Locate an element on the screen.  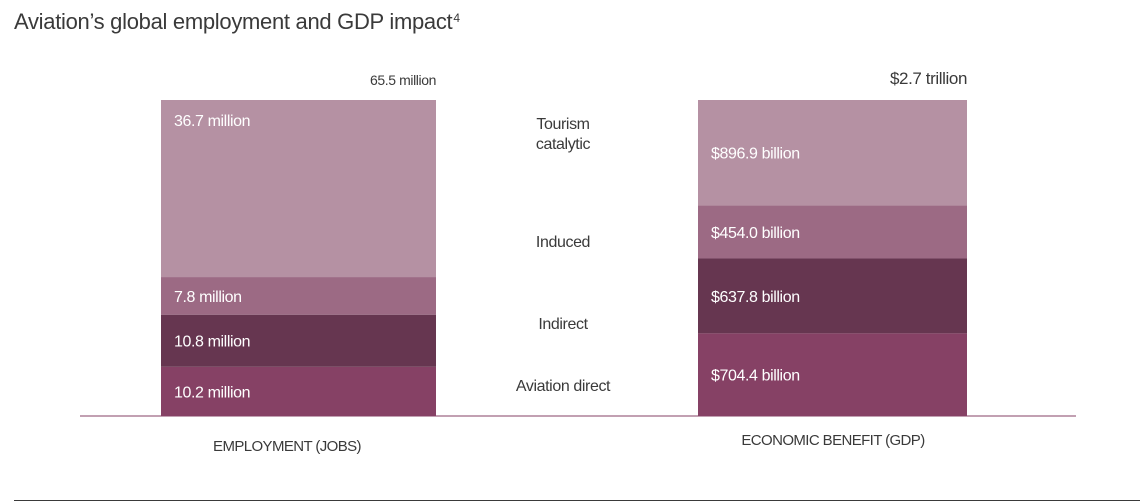
data-label: 10.8 million is located at coordinates (212, 342).